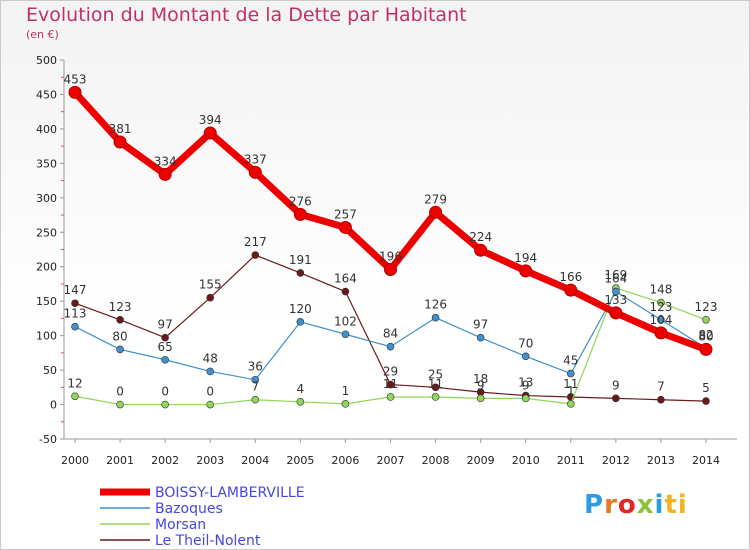  Describe the element at coordinates (230, 493) in the screenshot. I see `legend-label: BOISSY-LAMBERVILLE` at that location.